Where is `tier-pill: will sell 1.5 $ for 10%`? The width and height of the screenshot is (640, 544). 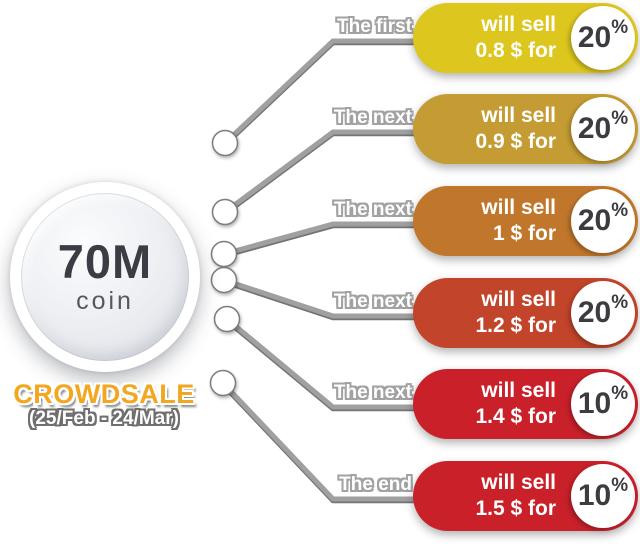
tier-pill: will sell 1.5 $ for 10% is located at coordinates (525, 496).